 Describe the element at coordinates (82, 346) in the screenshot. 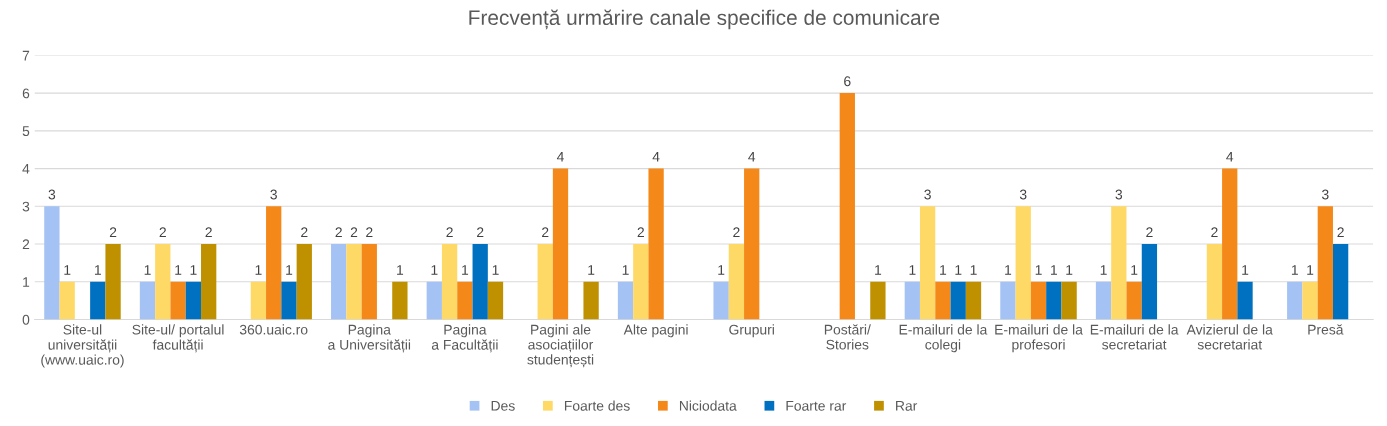

I see `x-tick-label: Site-ul universității (www.uaic.ro)` at that location.